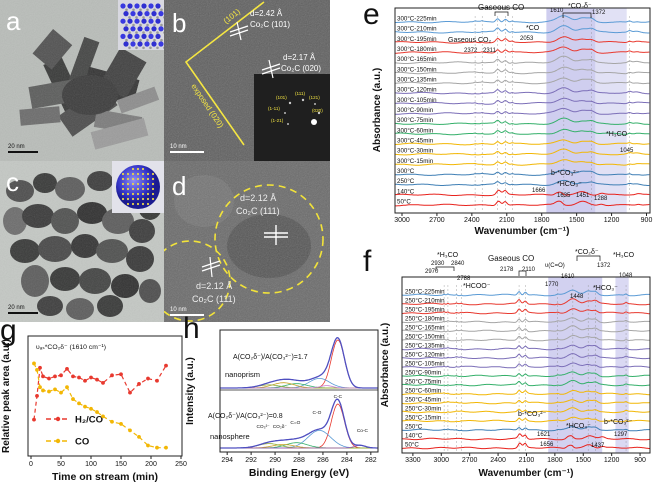 The image size is (653, 489). What do you see at coordinates (271, 69) in the screenshot?
I see `lattice-fringe-marker` at bounding box center [271, 69].